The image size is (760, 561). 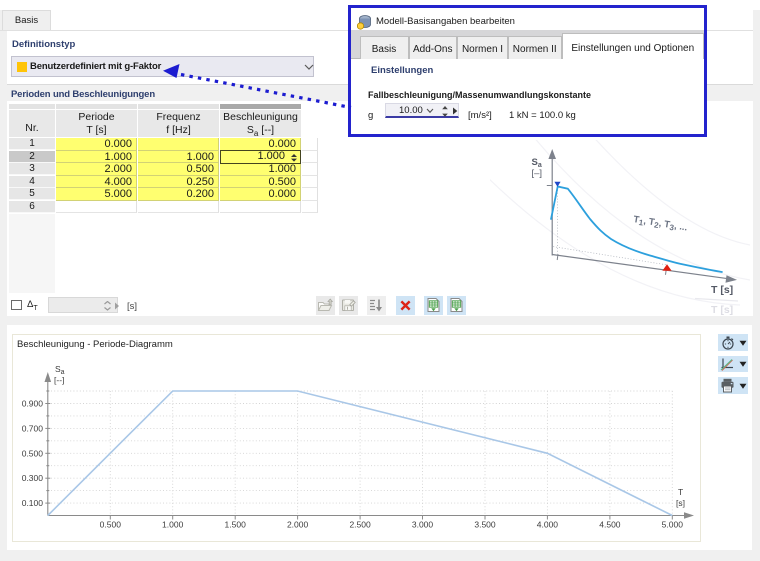 I want to click on svg-text: 2.000, so click(x=298, y=525).